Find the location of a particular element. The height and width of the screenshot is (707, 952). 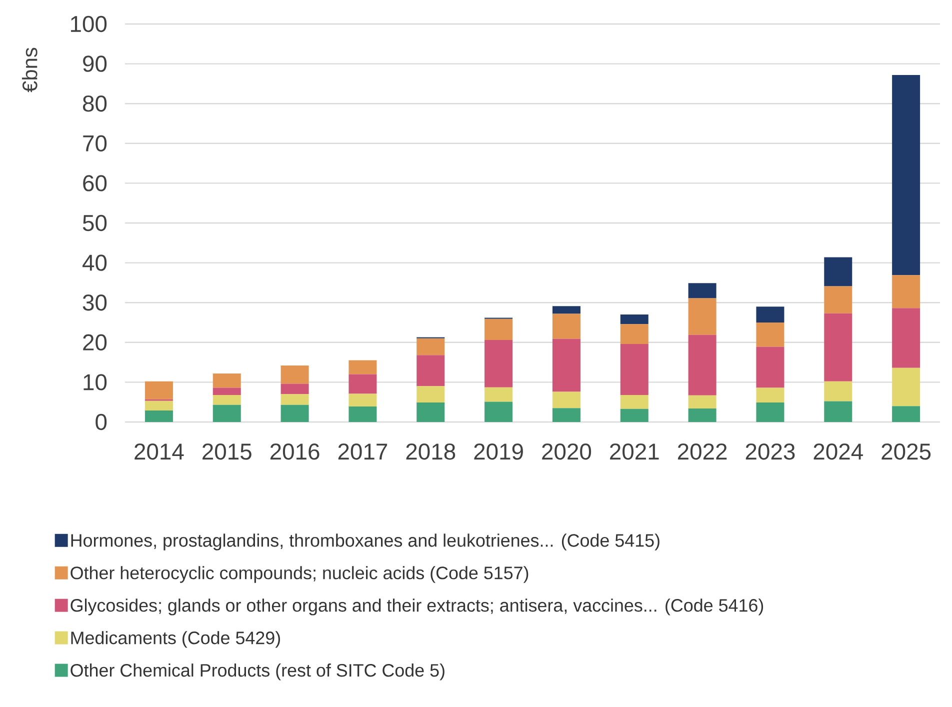

x-tick-label: 2014 is located at coordinates (159, 452).